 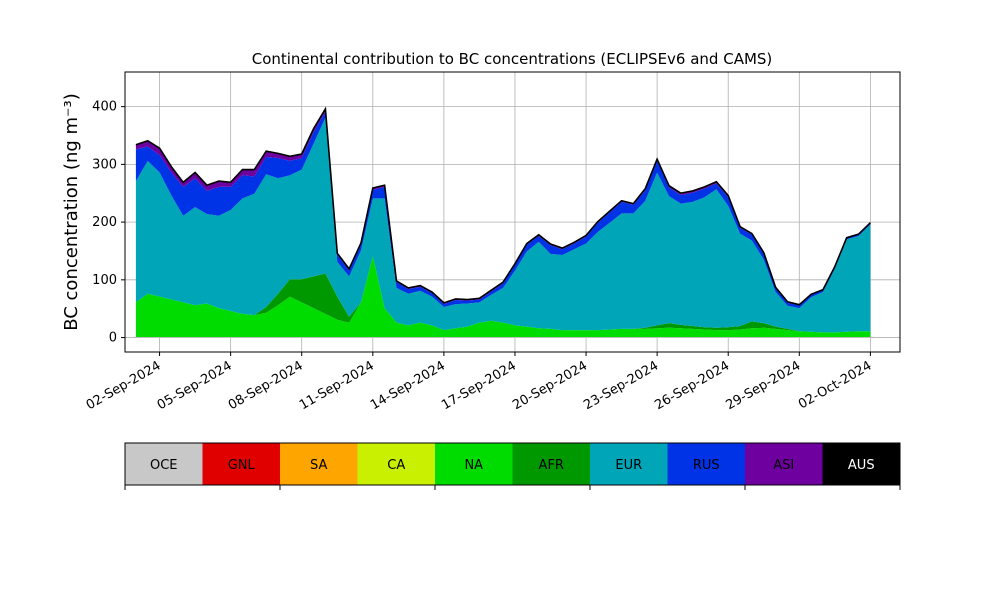 I want to click on legend-label: SA, so click(x=318, y=465).